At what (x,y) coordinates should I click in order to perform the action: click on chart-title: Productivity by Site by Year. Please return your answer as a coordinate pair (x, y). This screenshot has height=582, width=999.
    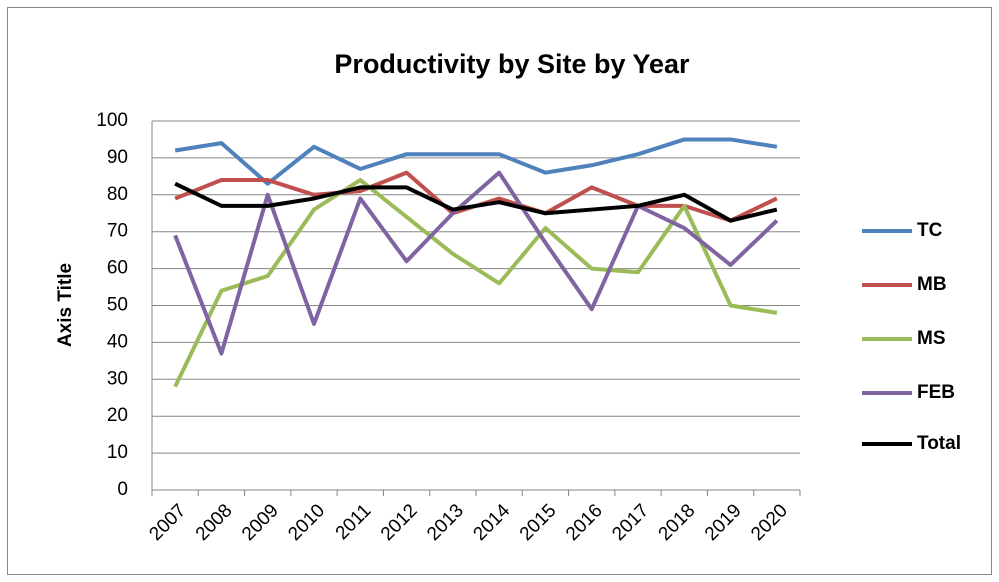
    Looking at the image, I should click on (512, 64).